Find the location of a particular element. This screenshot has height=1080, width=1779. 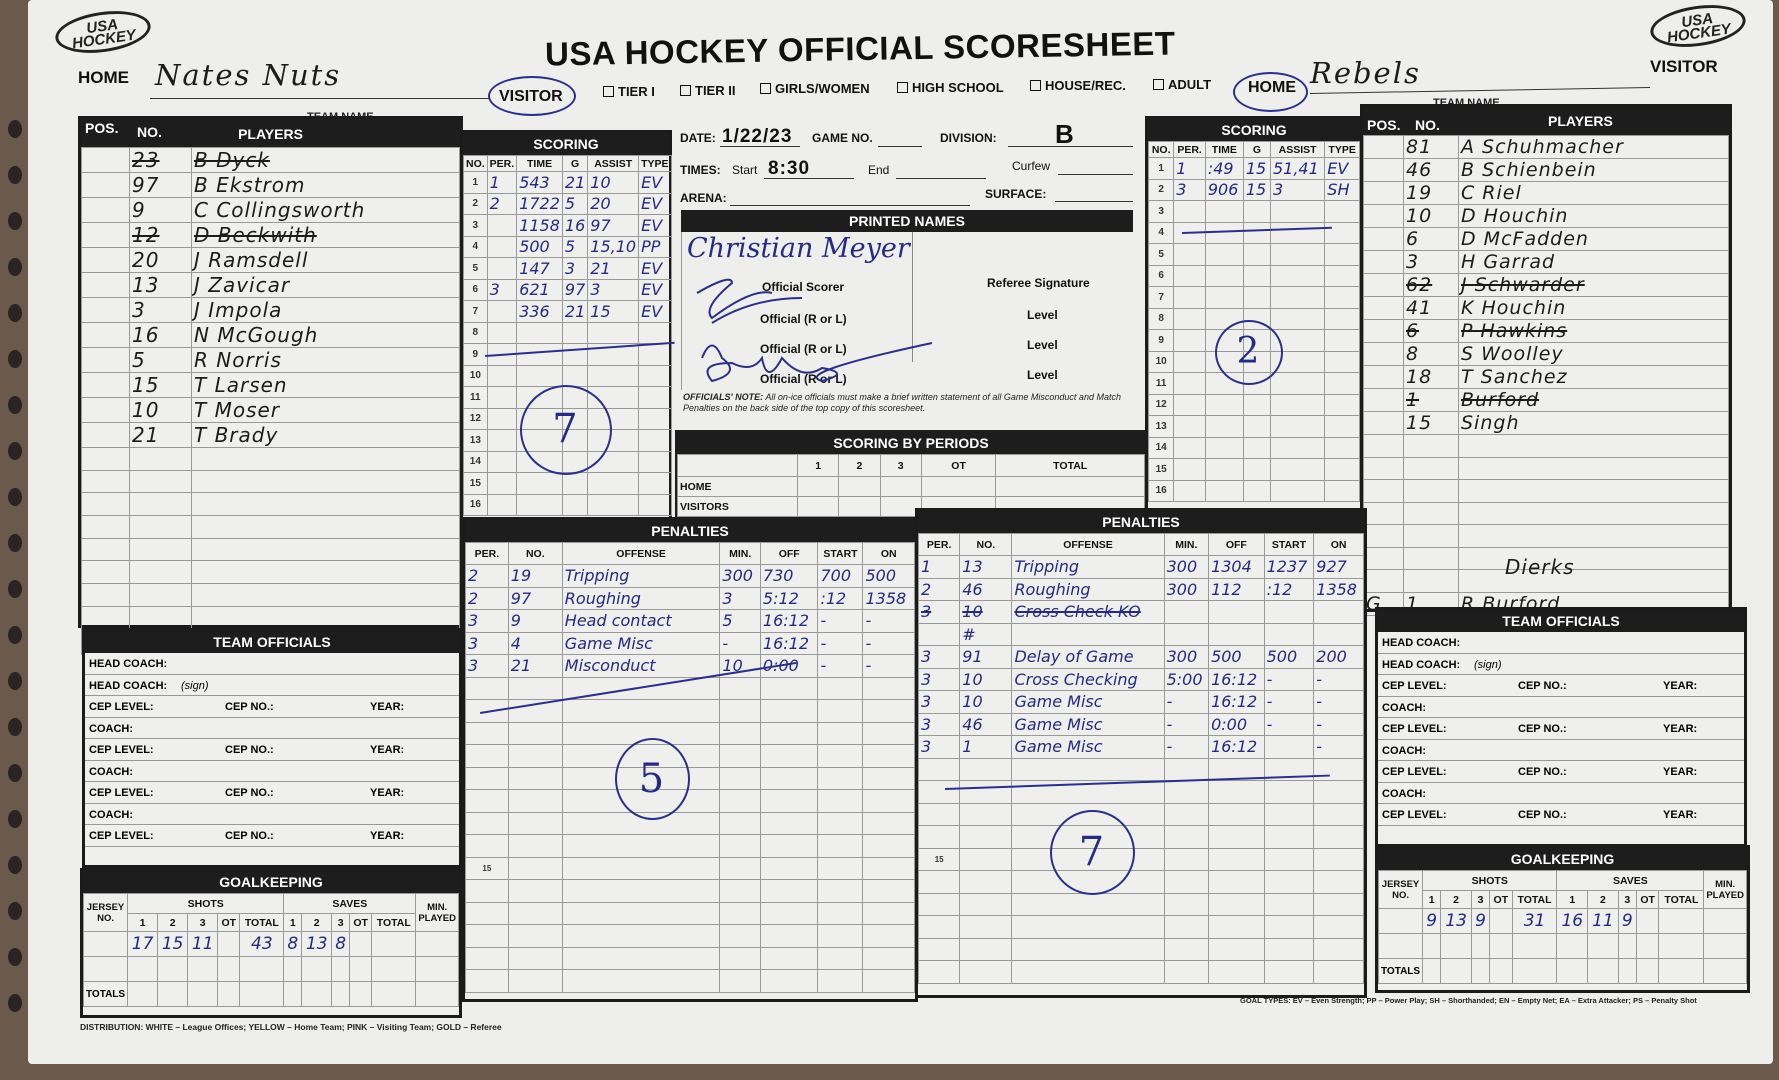

scoring-time-cell: :49 is located at coordinates (1224, 168).